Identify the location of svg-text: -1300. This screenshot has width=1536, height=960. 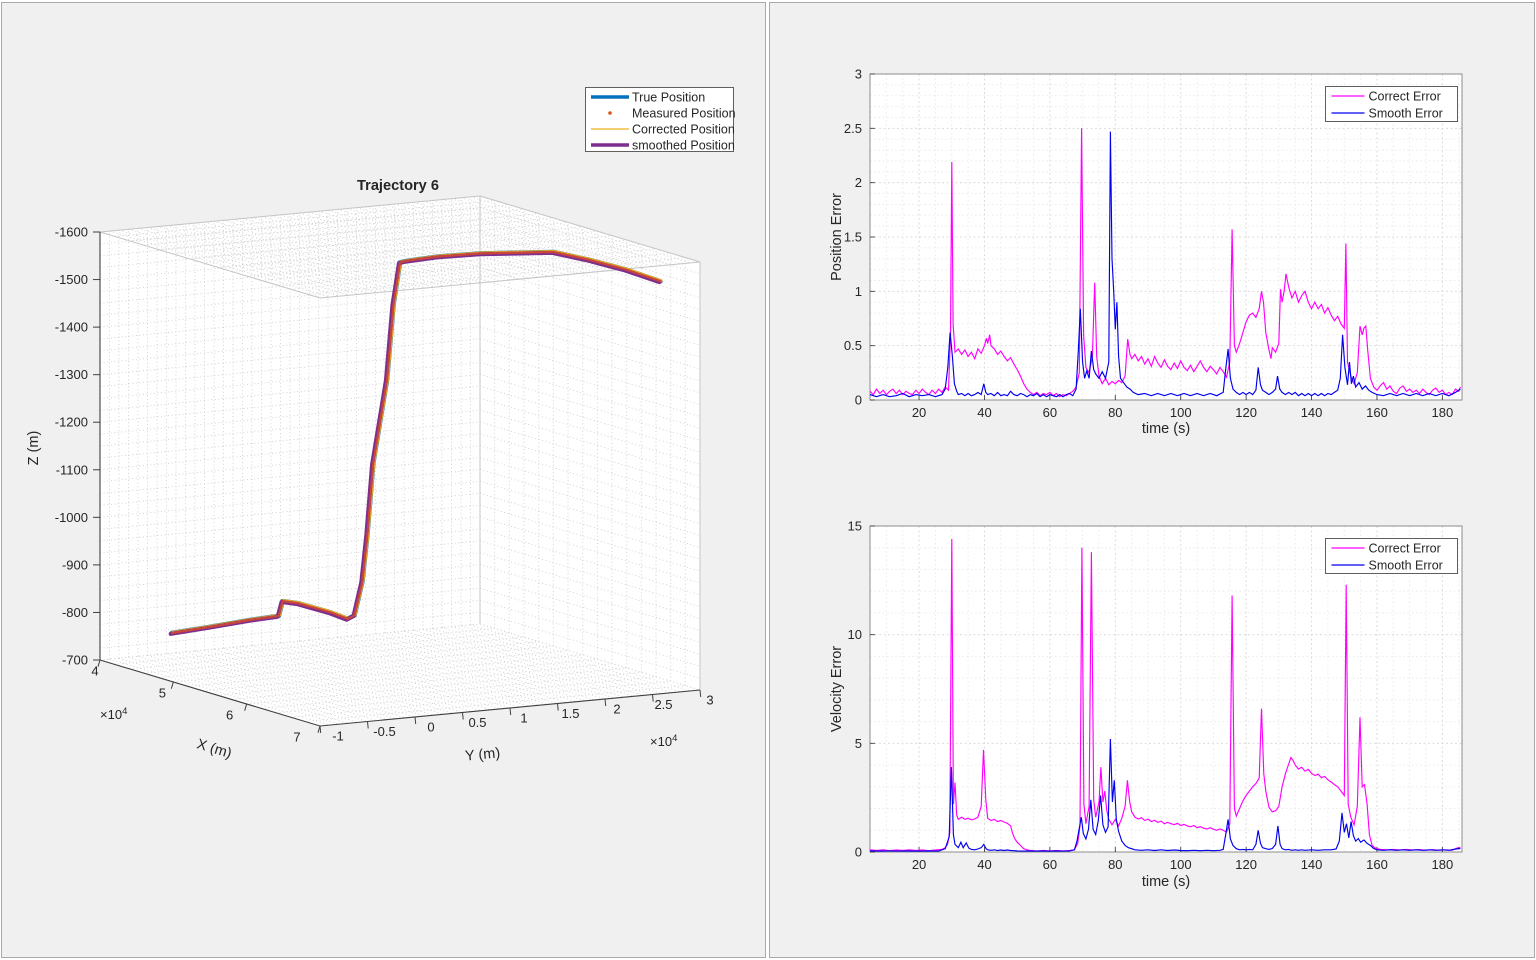
(71, 374).